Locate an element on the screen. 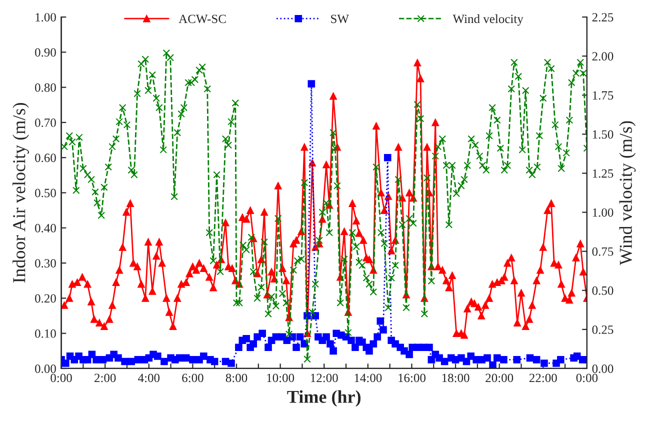  x-tick-label: 8:00 is located at coordinates (237, 378).